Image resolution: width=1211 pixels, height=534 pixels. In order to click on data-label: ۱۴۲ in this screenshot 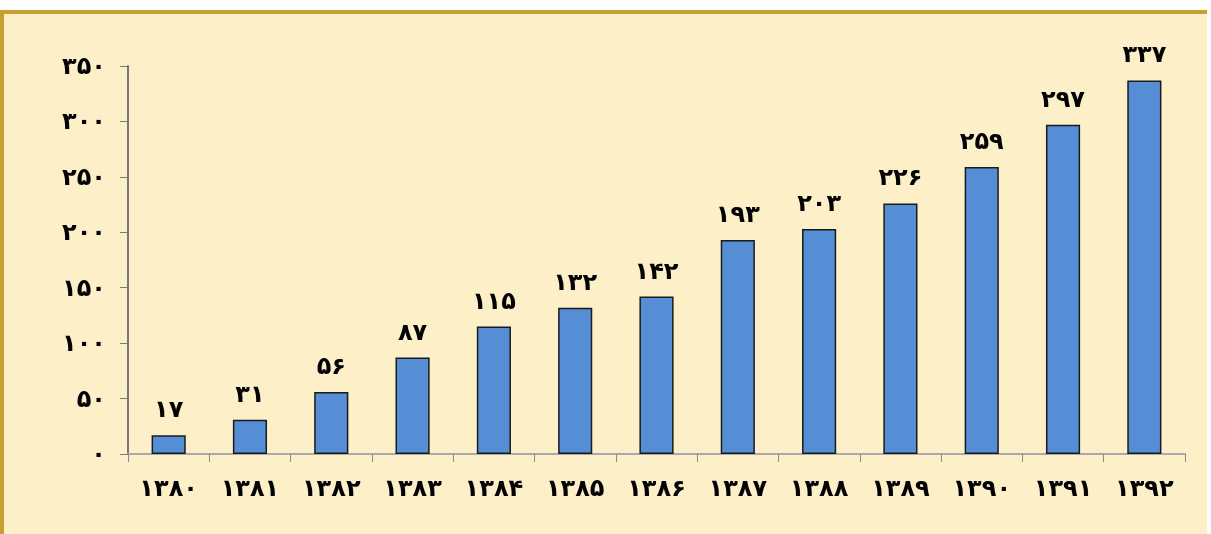, I will do `click(656, 270)`.